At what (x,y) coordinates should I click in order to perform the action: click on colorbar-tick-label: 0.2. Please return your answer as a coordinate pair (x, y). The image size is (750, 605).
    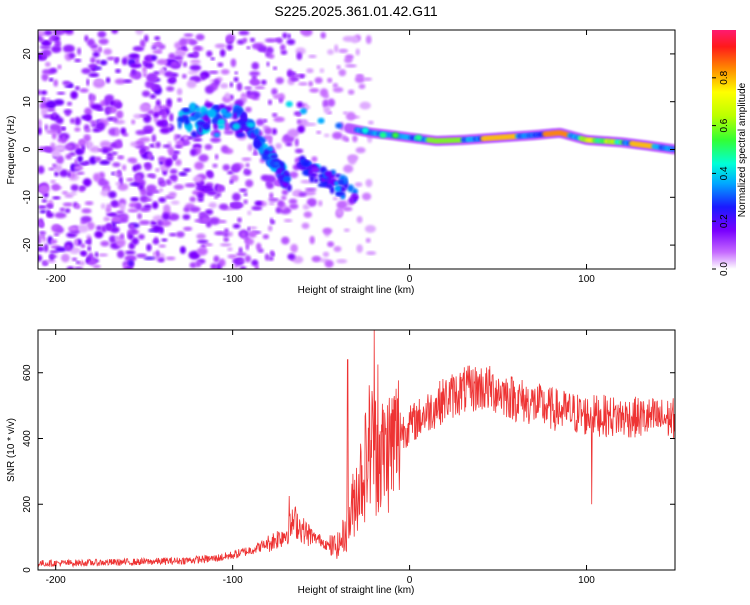
    Looking at the image, I should click on (724, 221).